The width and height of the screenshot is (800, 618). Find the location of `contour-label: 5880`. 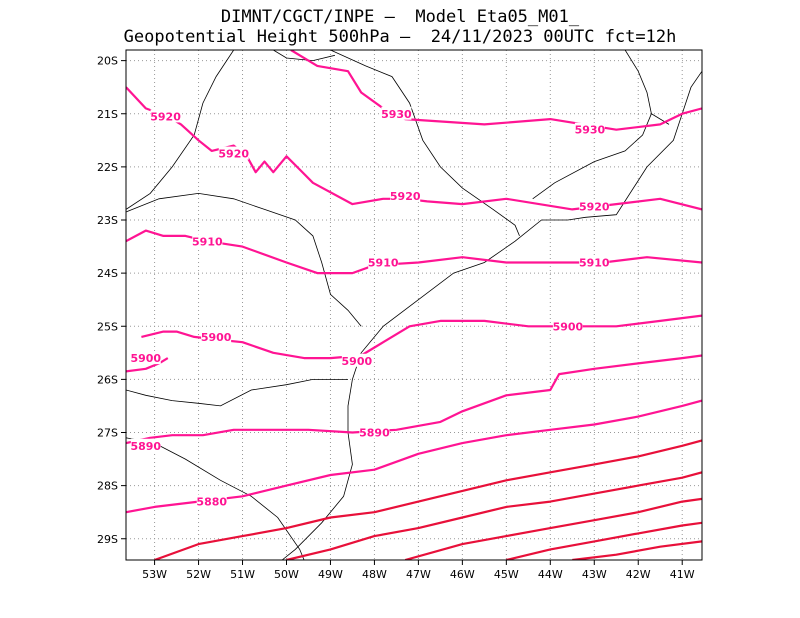

contour-label: 5880 is located at coordinates (211, 502).